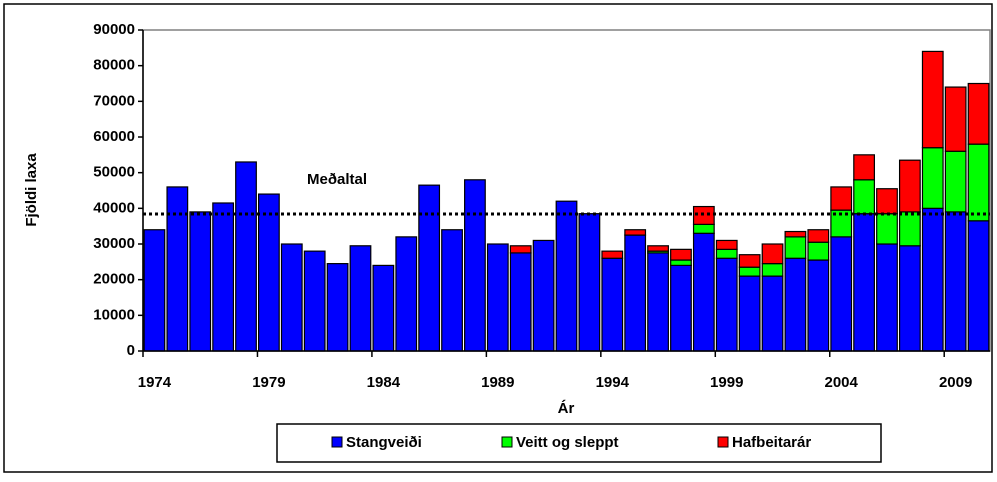 The height and width of the screenshot is (482, 997). What do you see at coordinates (114, 279) in the screenshot?
I see `y-tick-label: 20000` at bounding box center [114, 279].